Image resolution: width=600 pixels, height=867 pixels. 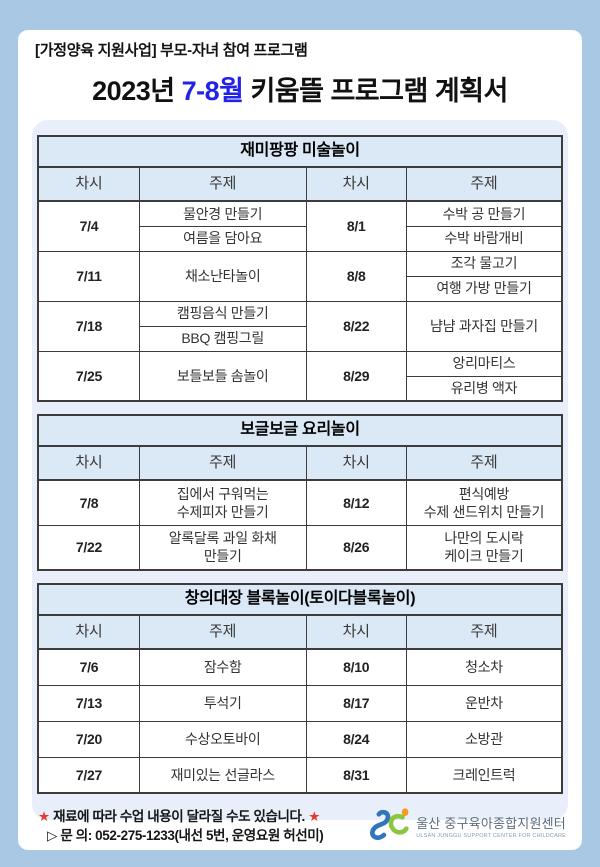 I want to click on topic-cell: 채소난타놀이, so click(x=222, y=276).